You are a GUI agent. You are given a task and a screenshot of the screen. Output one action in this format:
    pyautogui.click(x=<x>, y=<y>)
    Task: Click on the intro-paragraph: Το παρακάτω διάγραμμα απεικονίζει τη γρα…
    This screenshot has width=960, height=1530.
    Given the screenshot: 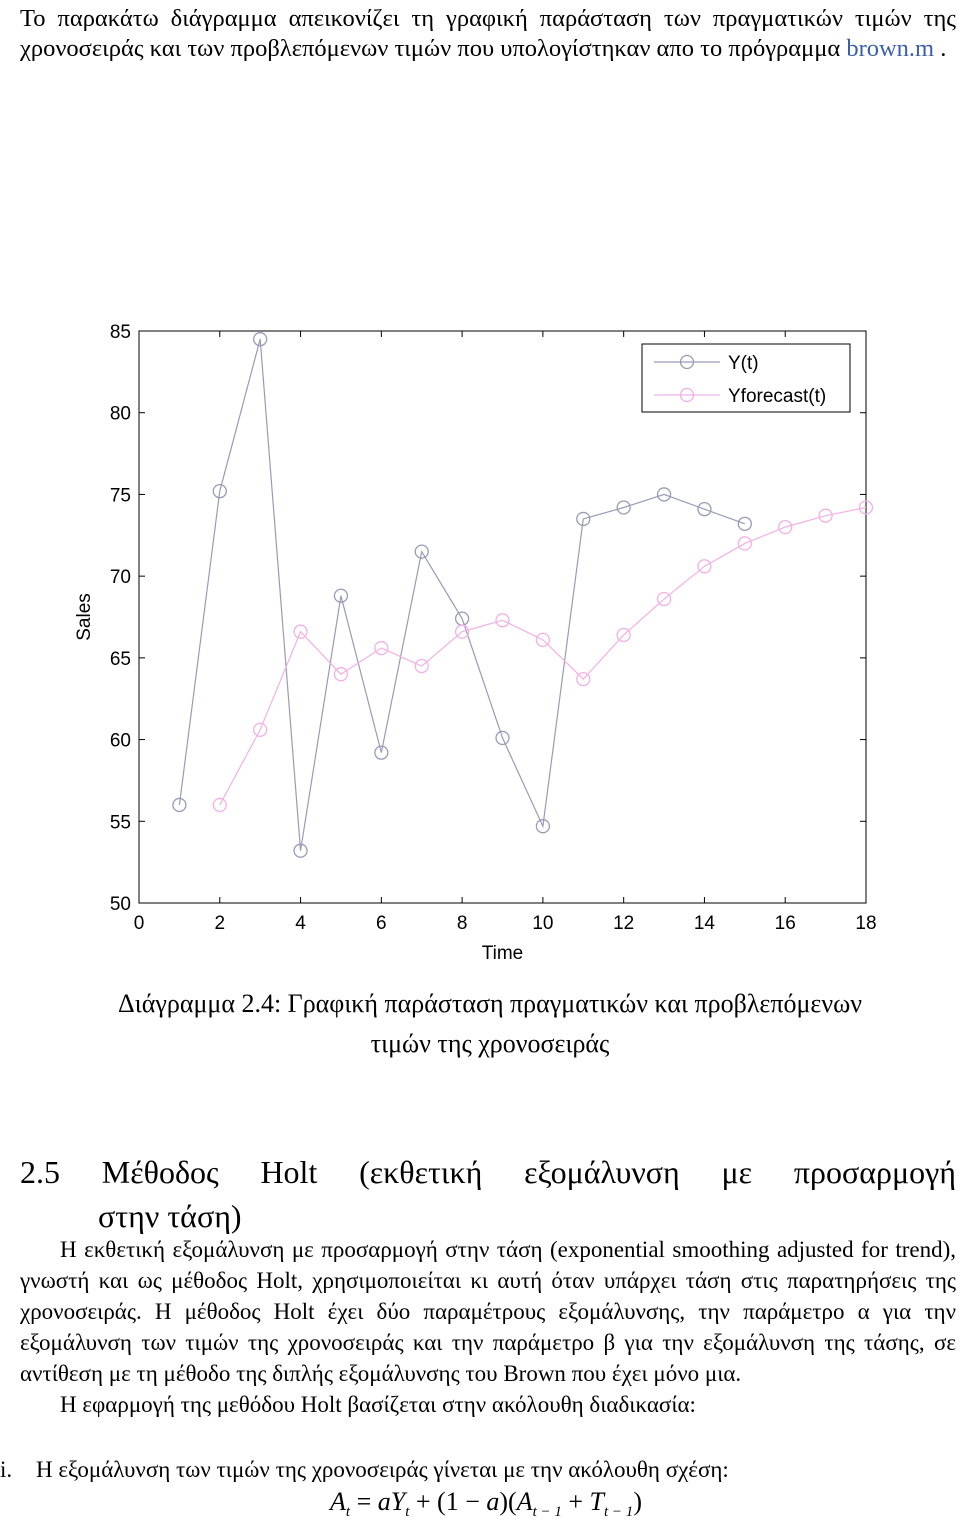 What is the action you would take?
    pyautogui.click(x=488, y=34)
    